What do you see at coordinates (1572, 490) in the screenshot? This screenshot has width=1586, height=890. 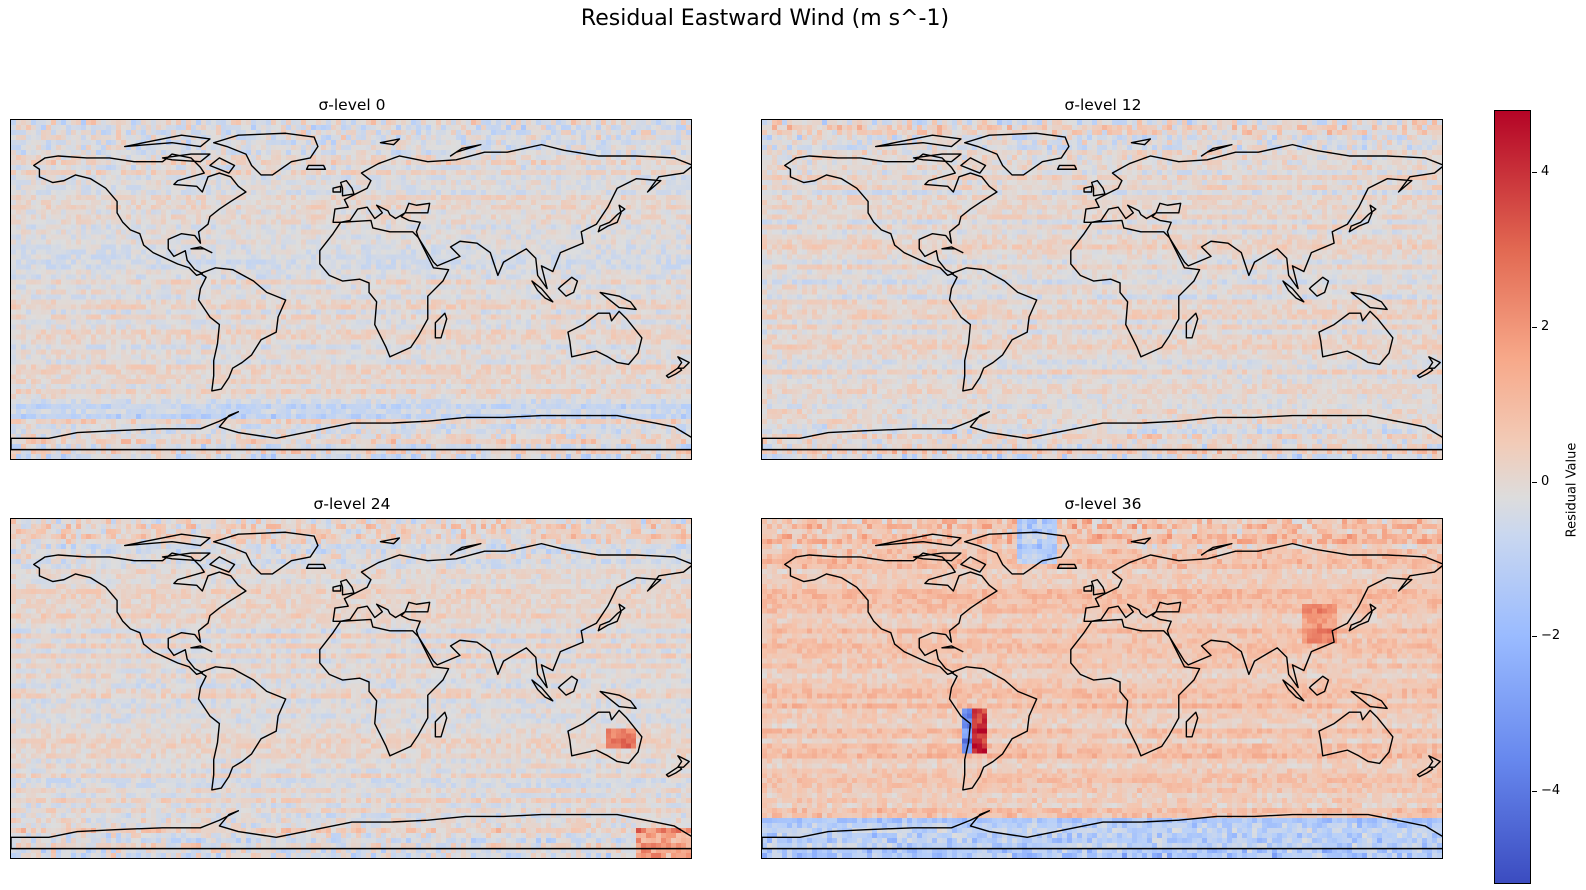 I see `colorbar-label: Residual Value` at bounding box center [1572, 490].